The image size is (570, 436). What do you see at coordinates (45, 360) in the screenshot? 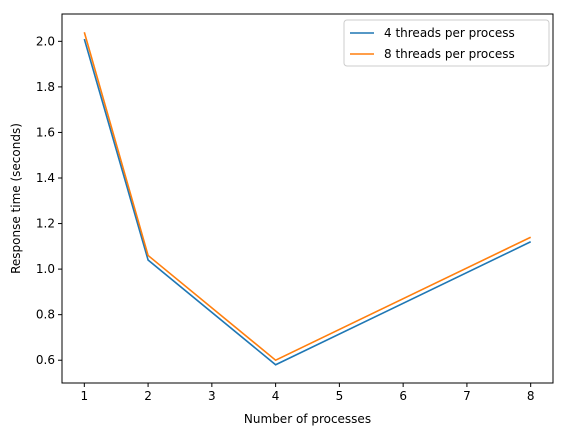
I see `y-tick-label: 0.6` at bounding box center [45, 360].